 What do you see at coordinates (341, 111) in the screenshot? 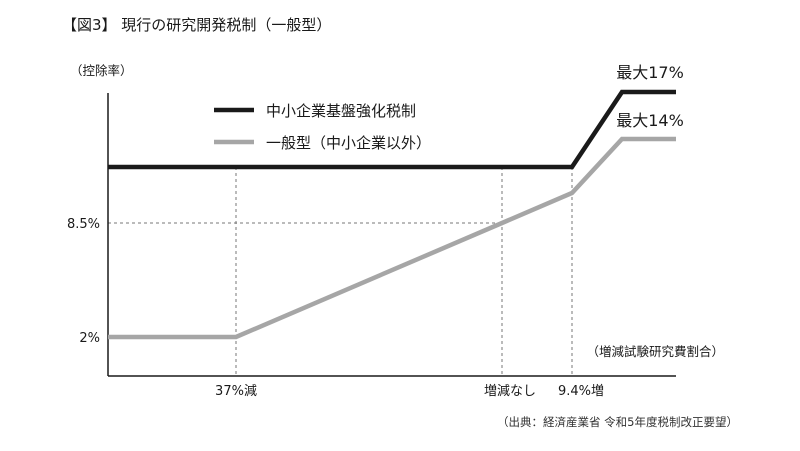
I see `legend-label-1: 中小企業基盤強化税制` at bounding box center [341, 111].